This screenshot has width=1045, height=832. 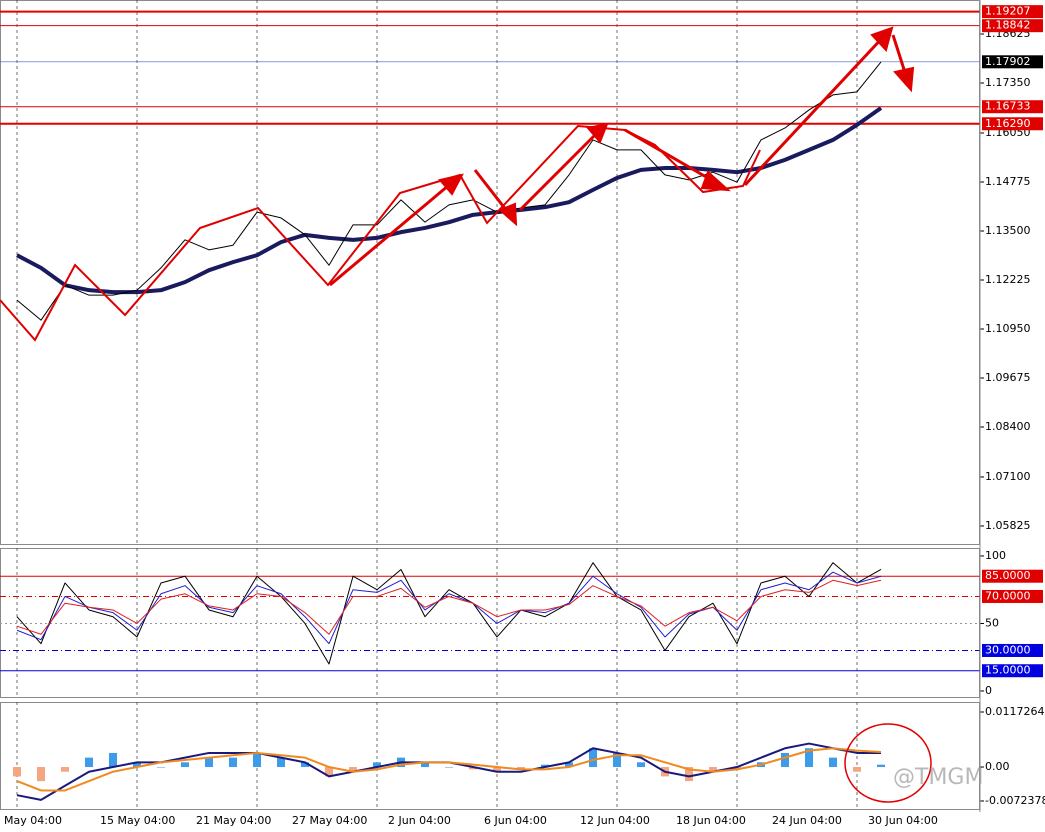 I want to click on level-label: 85.0000, so click(x=1008, y=575).